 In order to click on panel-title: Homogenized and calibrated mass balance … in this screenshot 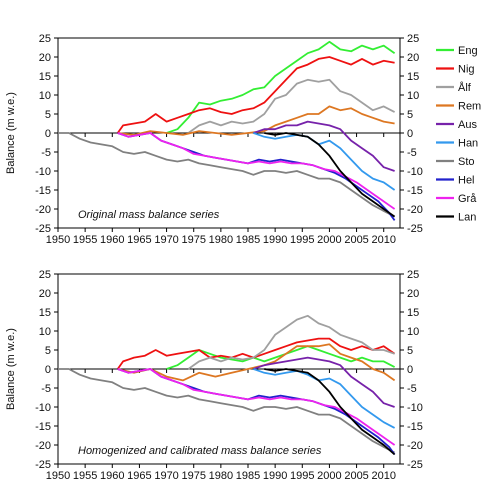, I will do `click(200, 451)`.